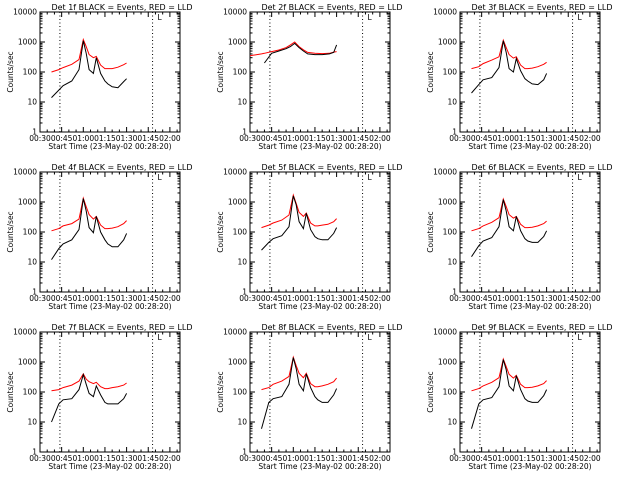 The width and height of the screenshot is (640, 480). I want to click on chart-title: Det 6f BLACK = Events, RED = LLD, so click(541, 167).